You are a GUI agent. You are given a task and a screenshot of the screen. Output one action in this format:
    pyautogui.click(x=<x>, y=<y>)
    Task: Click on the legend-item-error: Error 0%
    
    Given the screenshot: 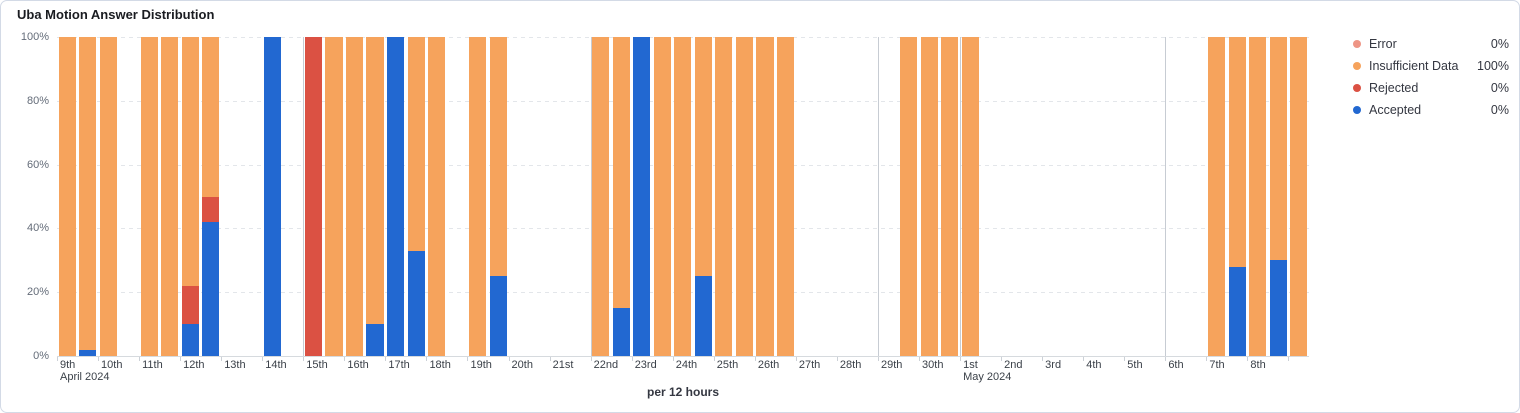 What is the action you would take?
    pyautogui.click(x=1431, y=44)
    